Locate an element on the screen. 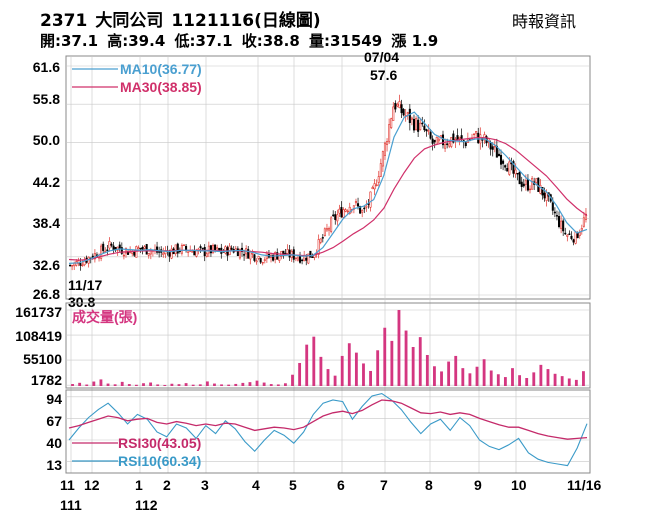 The width and height of the screenshot is (656, 525). chart-title: 2371 大同公司 1121116(日線圖) is located at coordinates (184, 18).